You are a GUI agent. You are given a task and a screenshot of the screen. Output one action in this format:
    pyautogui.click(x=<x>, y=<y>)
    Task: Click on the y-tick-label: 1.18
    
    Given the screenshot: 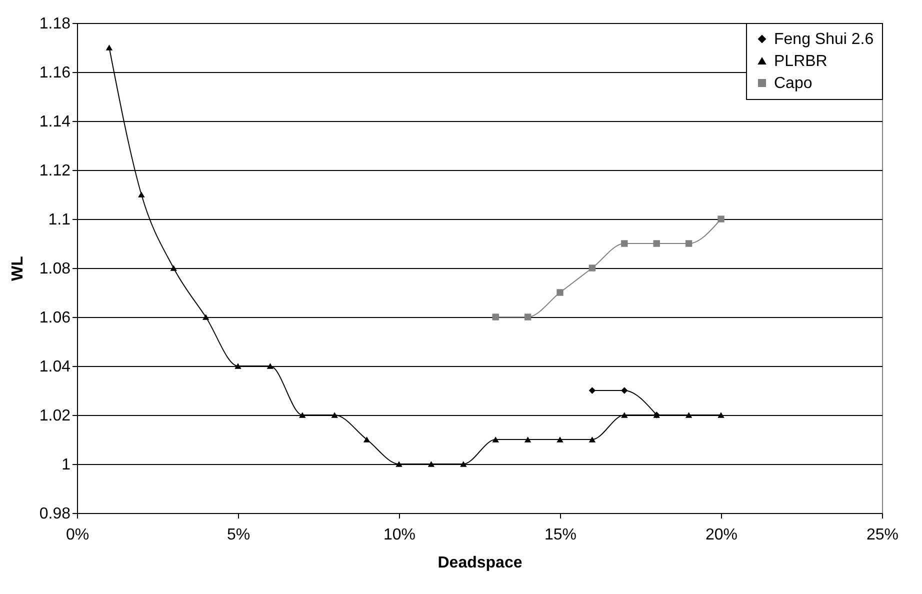 What is the action you would take?
    pyautogui.click(x=55, y=24)
    